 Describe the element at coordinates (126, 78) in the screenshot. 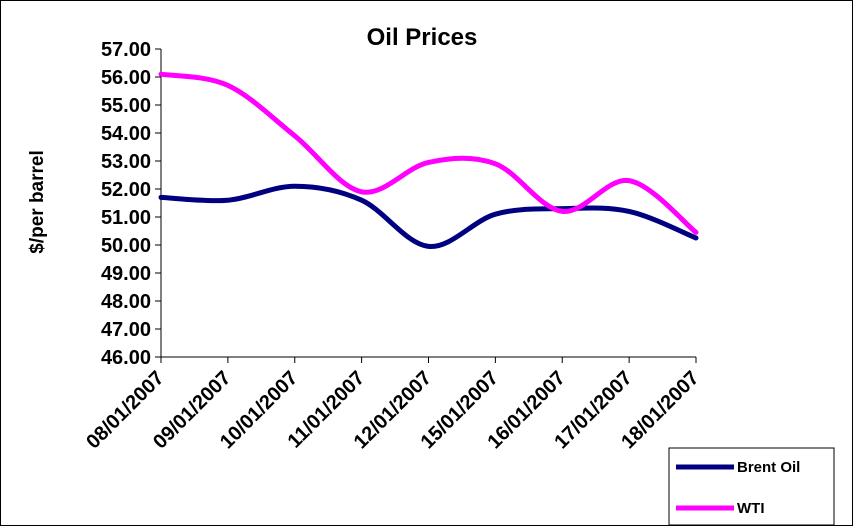

I see `y-tick-label: 56.00` at that location.